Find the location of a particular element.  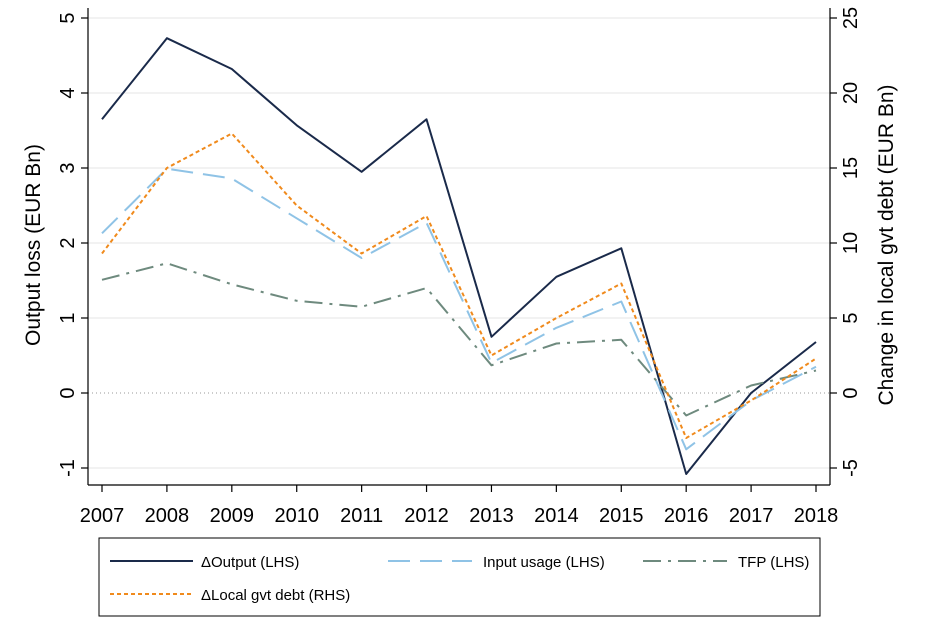

y-tick-label-left: 2 is located at coordinates (68, 242).